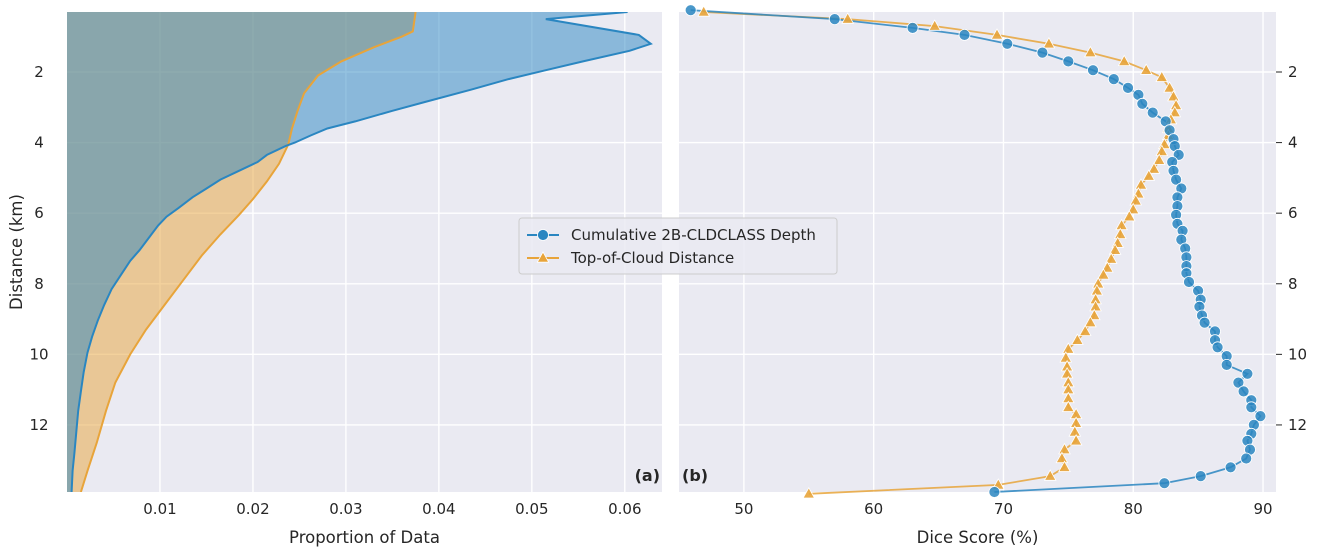  I want to click on x-tick-label: 0.06, so click(624, 509).